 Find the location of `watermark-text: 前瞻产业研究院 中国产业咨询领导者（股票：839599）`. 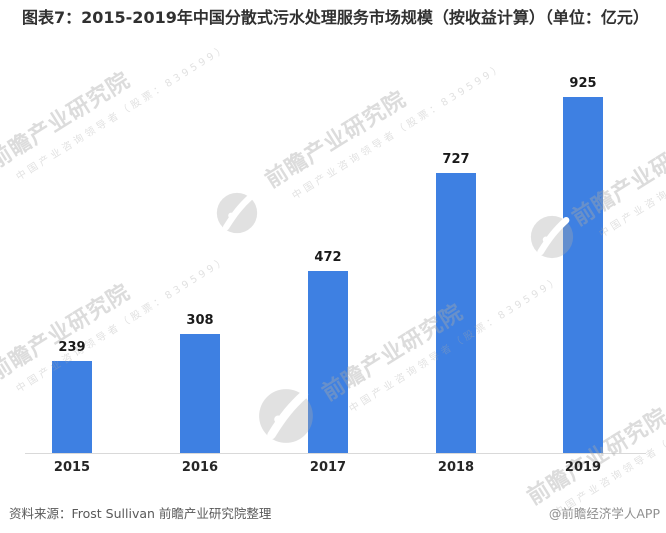

watermark-text: 前瞻产业研究院 中国产业咨询领导者（股票：839599） is located at coordinates (115, 112).